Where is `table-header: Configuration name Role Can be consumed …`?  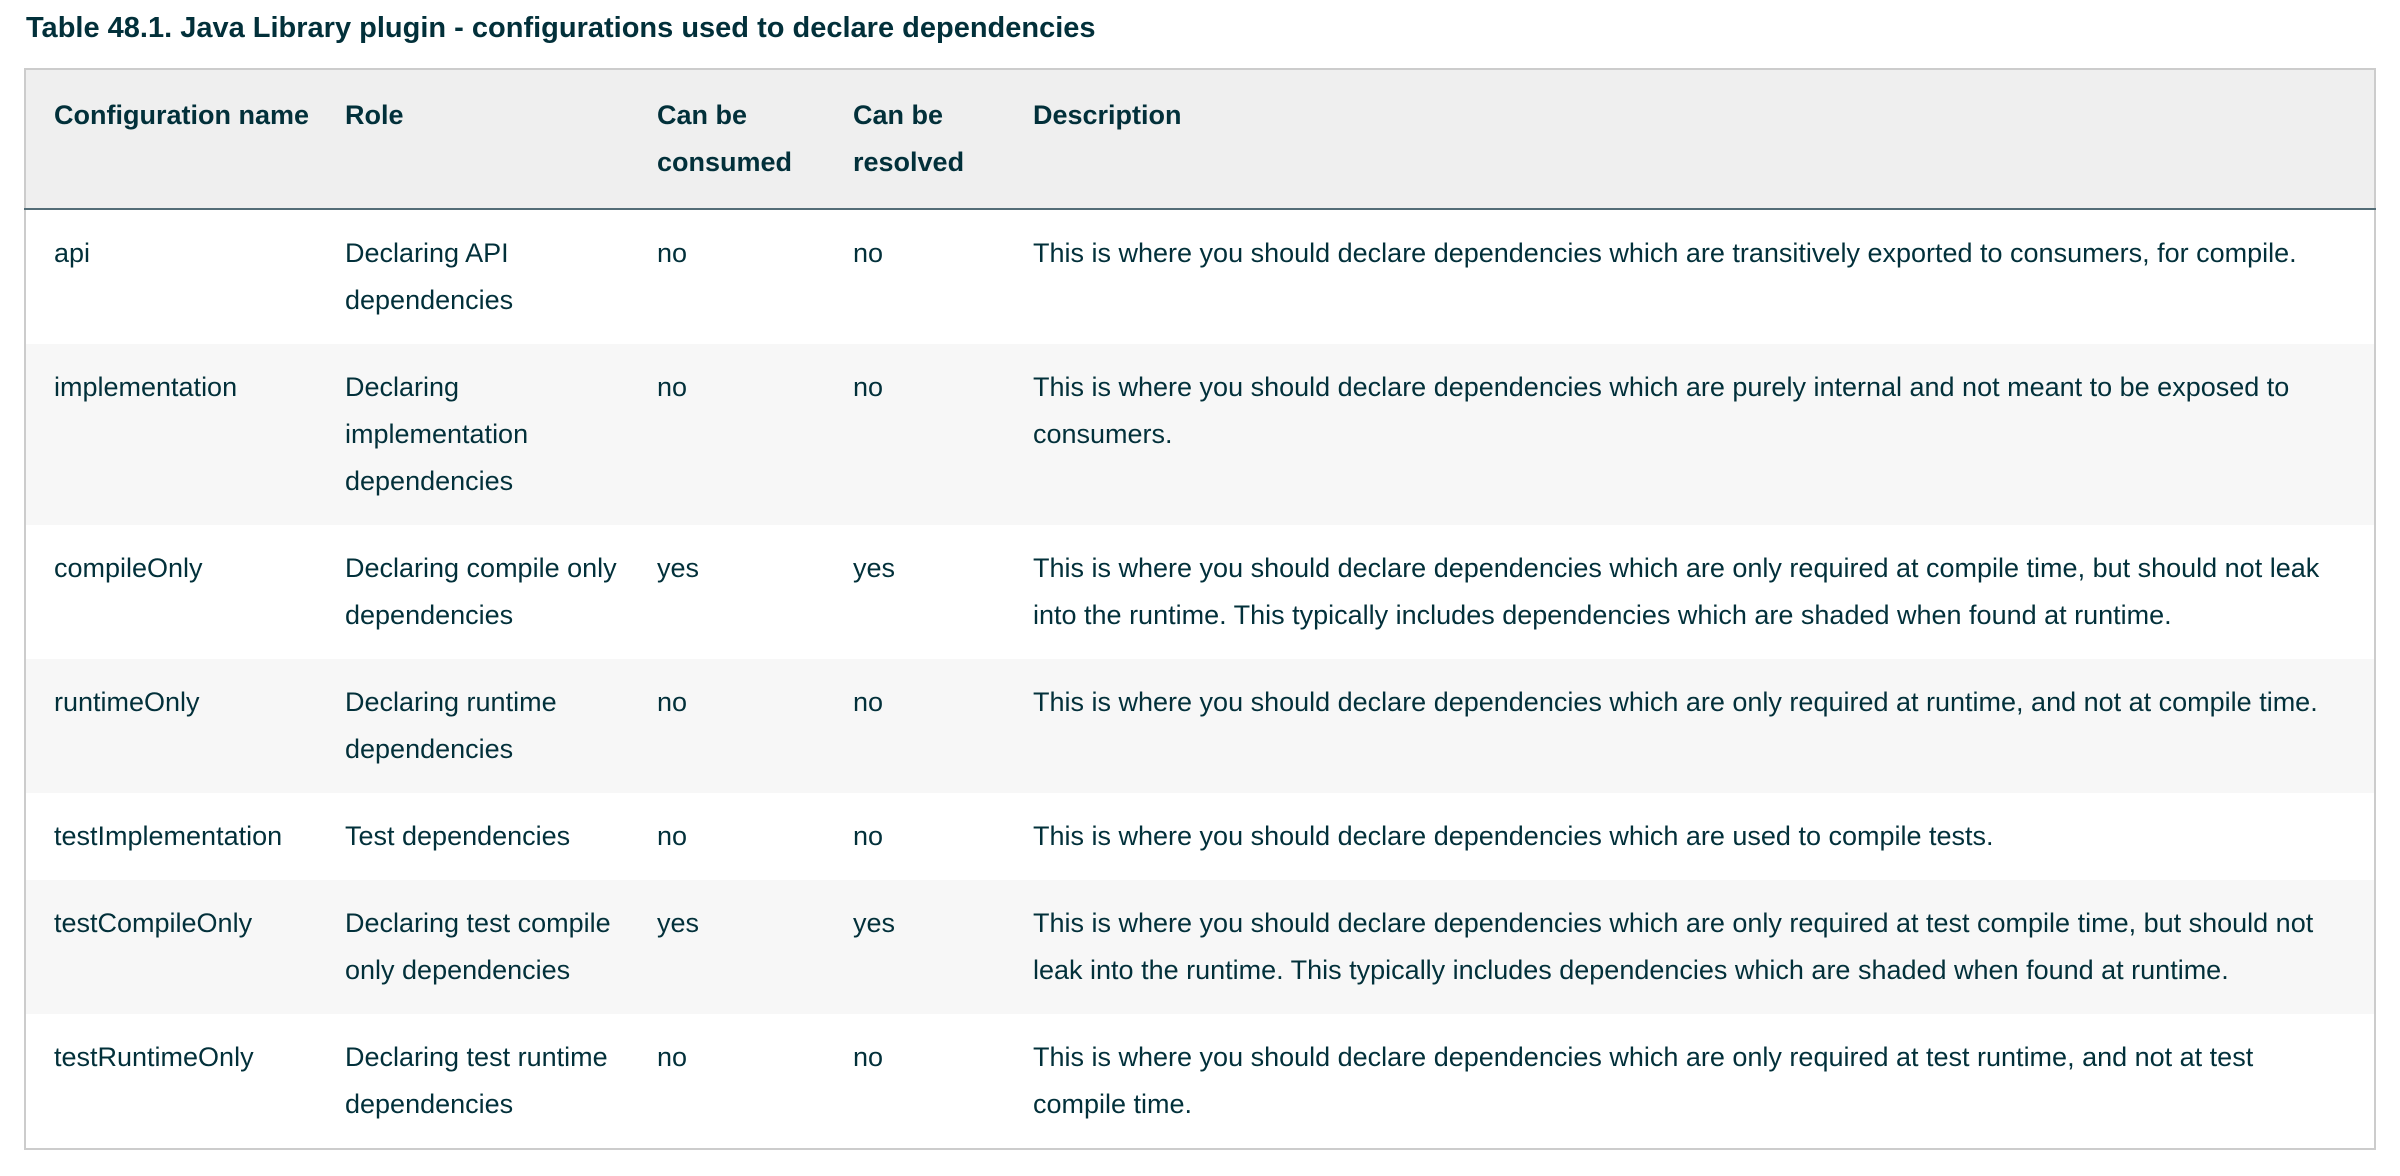
table-header: Configuration name Role Can be consumed … is located at coordinates (1200, 140).